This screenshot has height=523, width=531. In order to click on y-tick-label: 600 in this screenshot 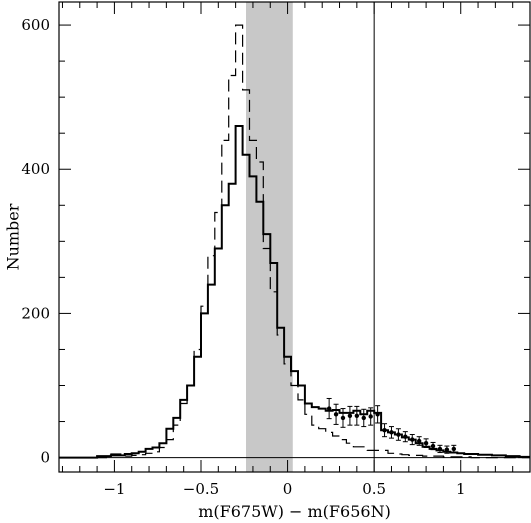, I will do `click(35, 25)`.